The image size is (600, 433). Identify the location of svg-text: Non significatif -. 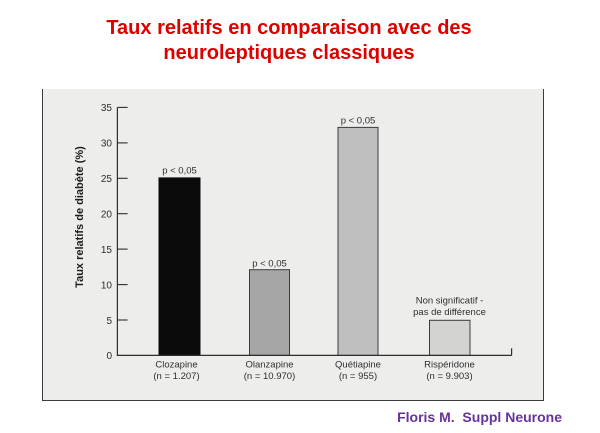
(450, 301).